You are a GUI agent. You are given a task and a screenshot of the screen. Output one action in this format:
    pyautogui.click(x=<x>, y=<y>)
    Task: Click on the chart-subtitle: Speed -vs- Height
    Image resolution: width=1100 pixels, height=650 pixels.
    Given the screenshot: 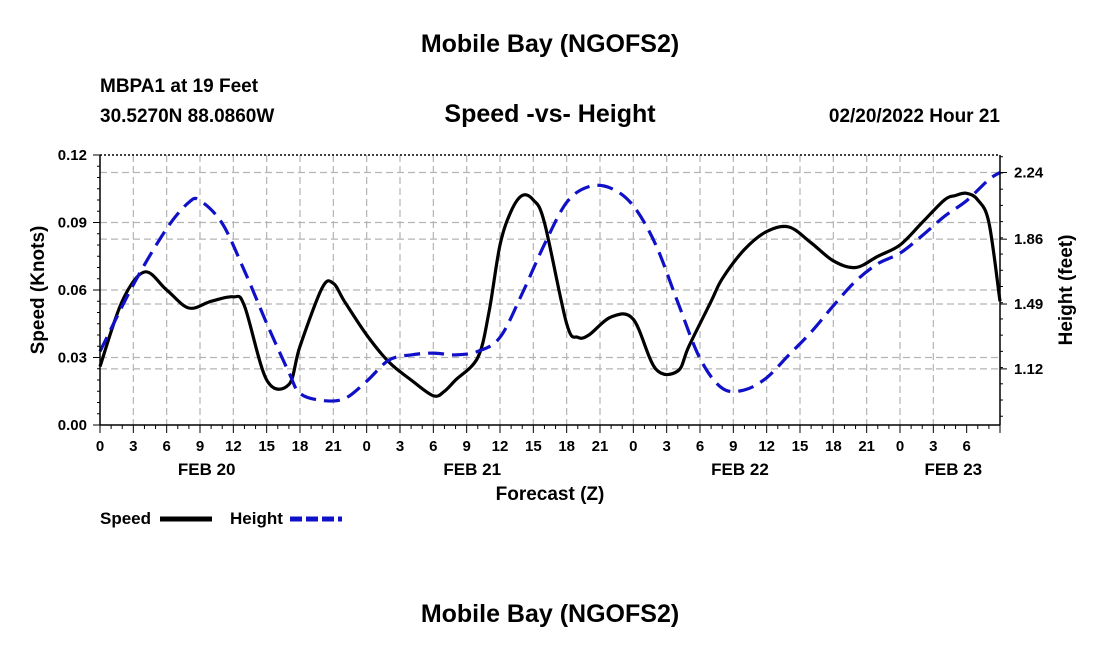 What is the action you would take?
    pyautogui.click(x=550, y=114)
    